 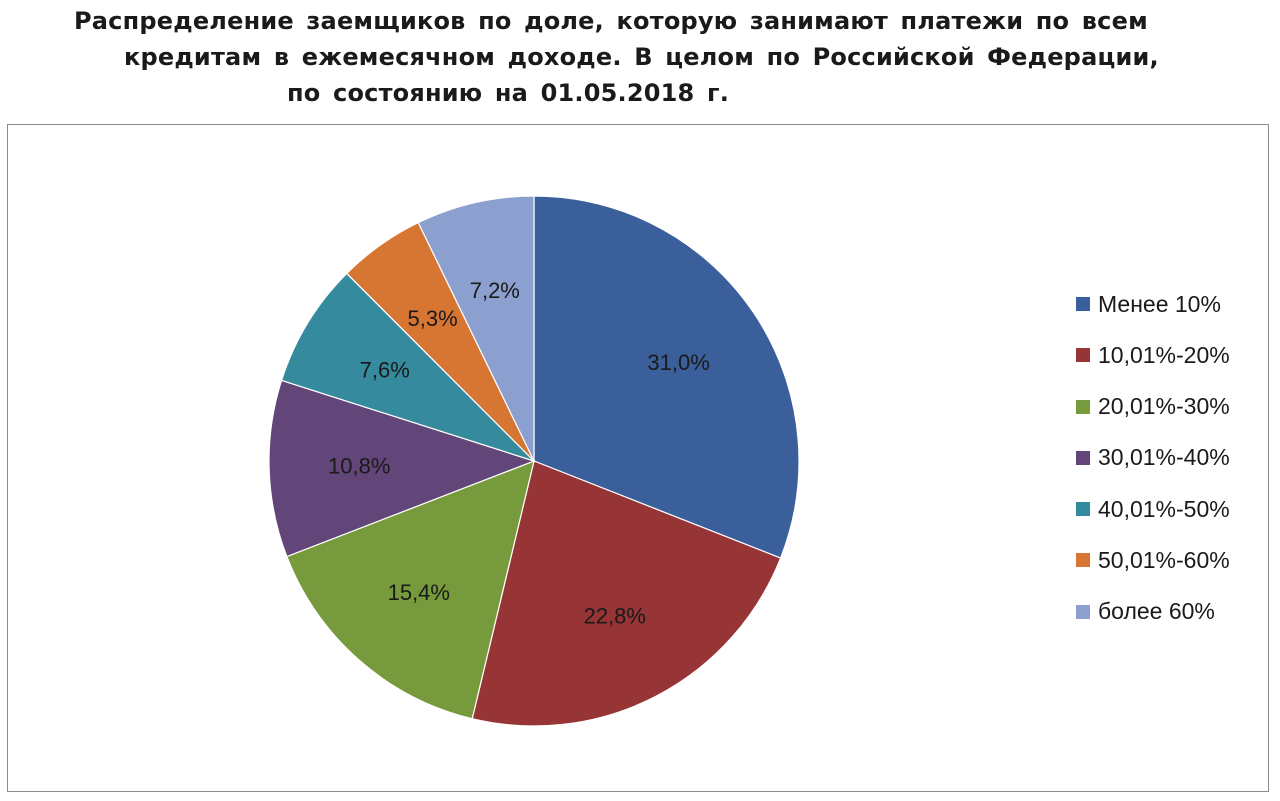 I want to click on legend-item-5: 40,01%-50%, so click(x=1171, y=509).